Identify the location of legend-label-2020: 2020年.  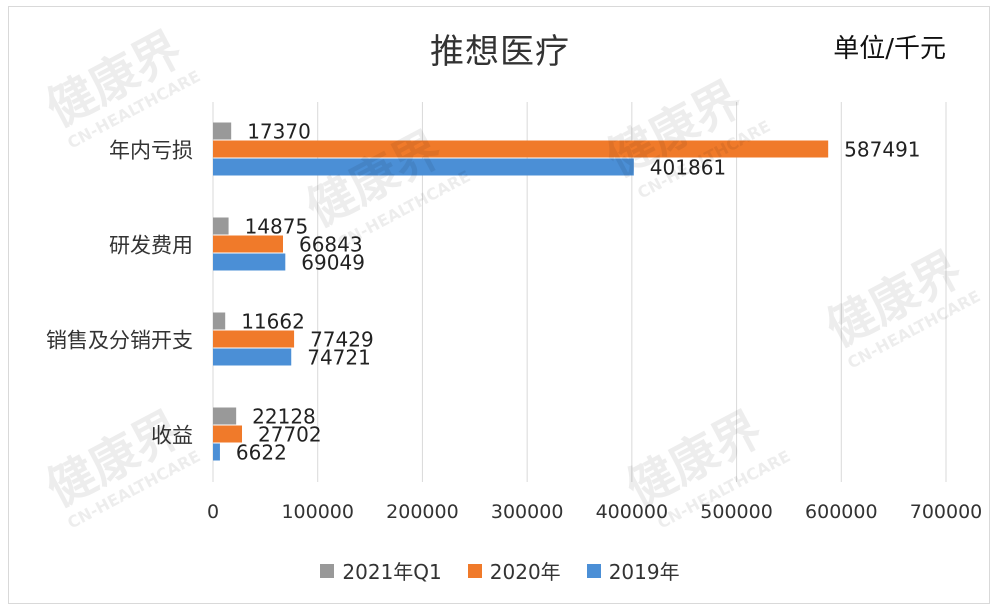
(525, 572).